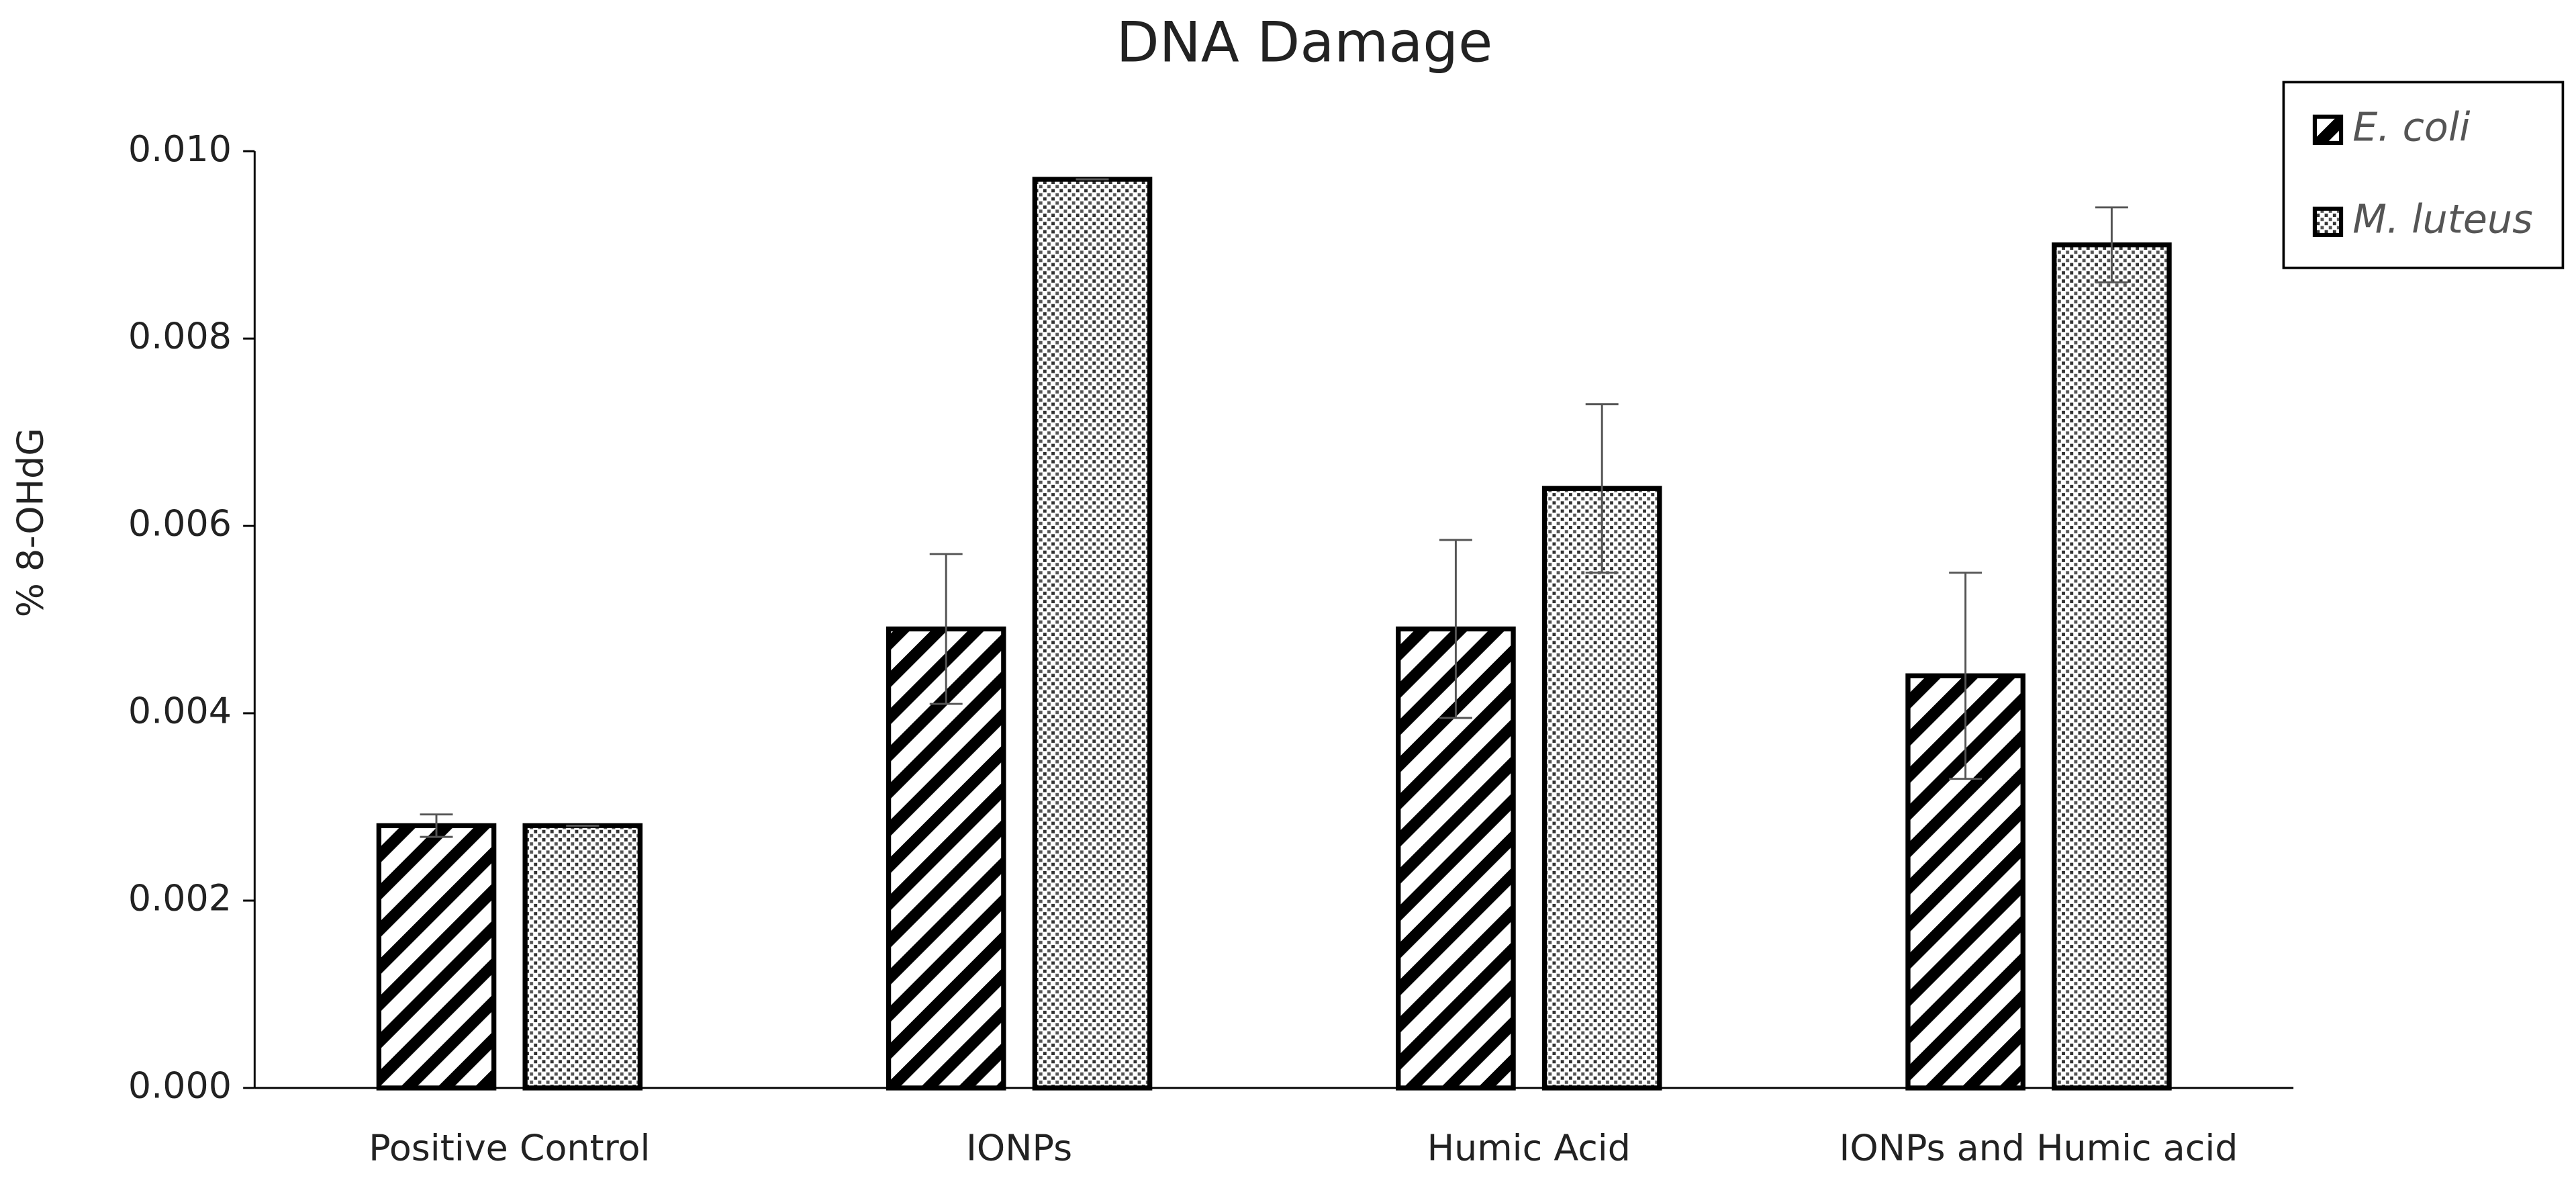 Image resolution: width=2576 pixels, height=1180 pixels. I want to click on y-tick-label: 0.004, so click(180, 711).